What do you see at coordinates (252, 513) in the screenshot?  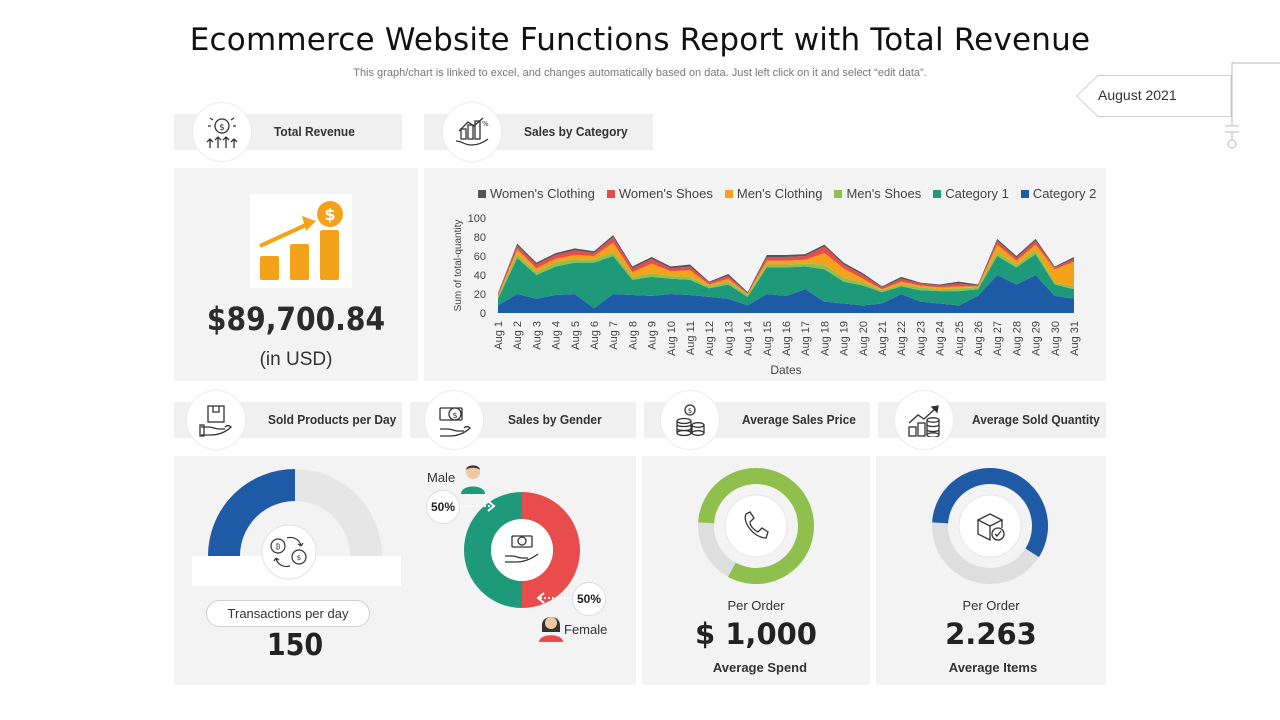 I see `gauge-fill` at bounding box center [252, 513].